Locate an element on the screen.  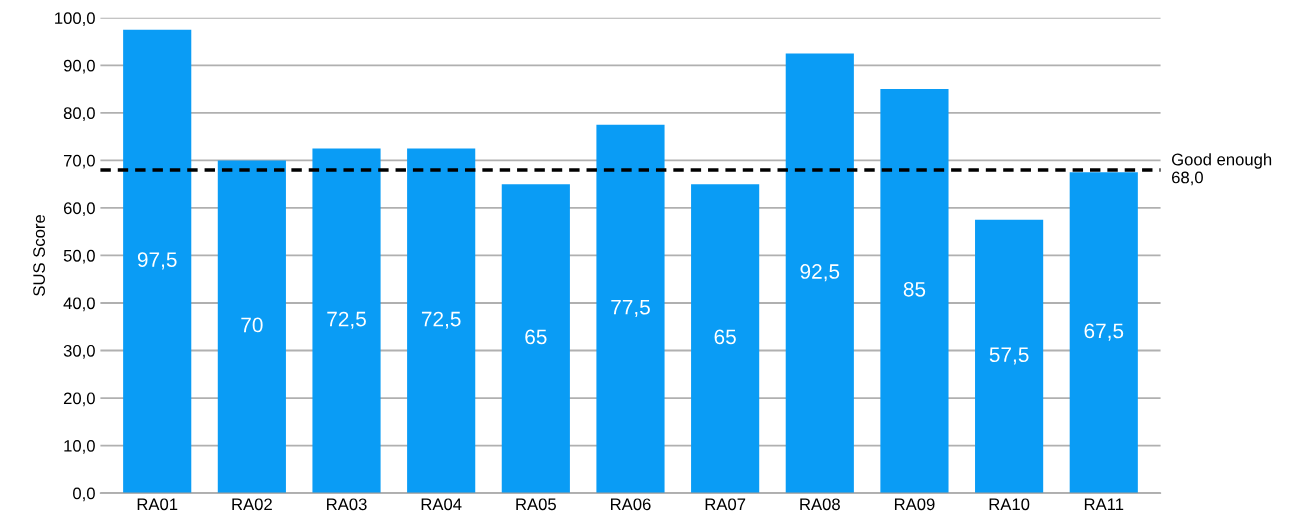
data-label: 70 is located at coordinates (252, 325).